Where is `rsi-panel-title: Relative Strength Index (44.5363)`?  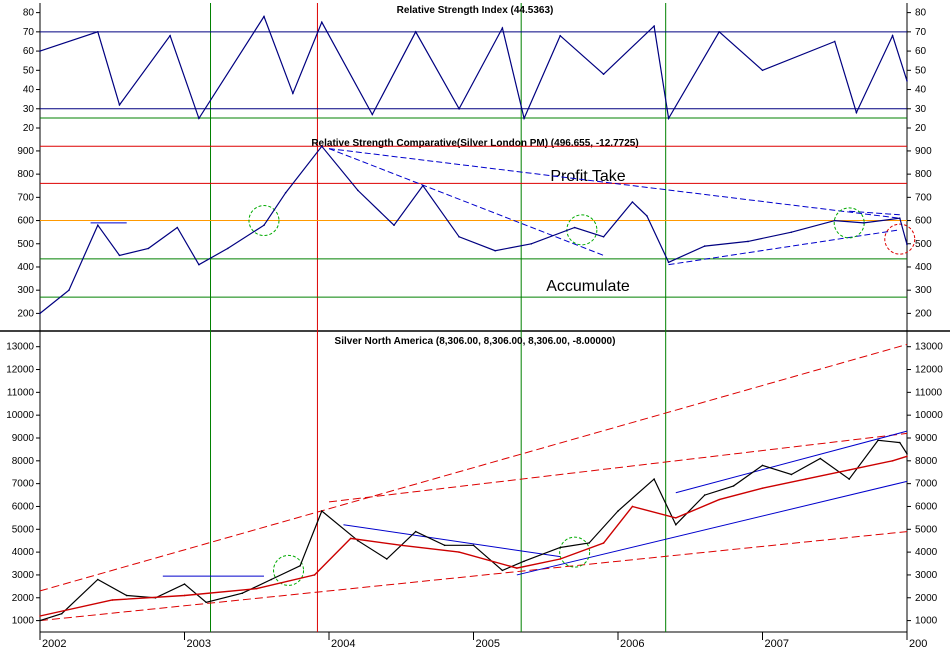
rsi-panel-title: Relative Strength Index (44.5363) is located at coordinates (475, 10).